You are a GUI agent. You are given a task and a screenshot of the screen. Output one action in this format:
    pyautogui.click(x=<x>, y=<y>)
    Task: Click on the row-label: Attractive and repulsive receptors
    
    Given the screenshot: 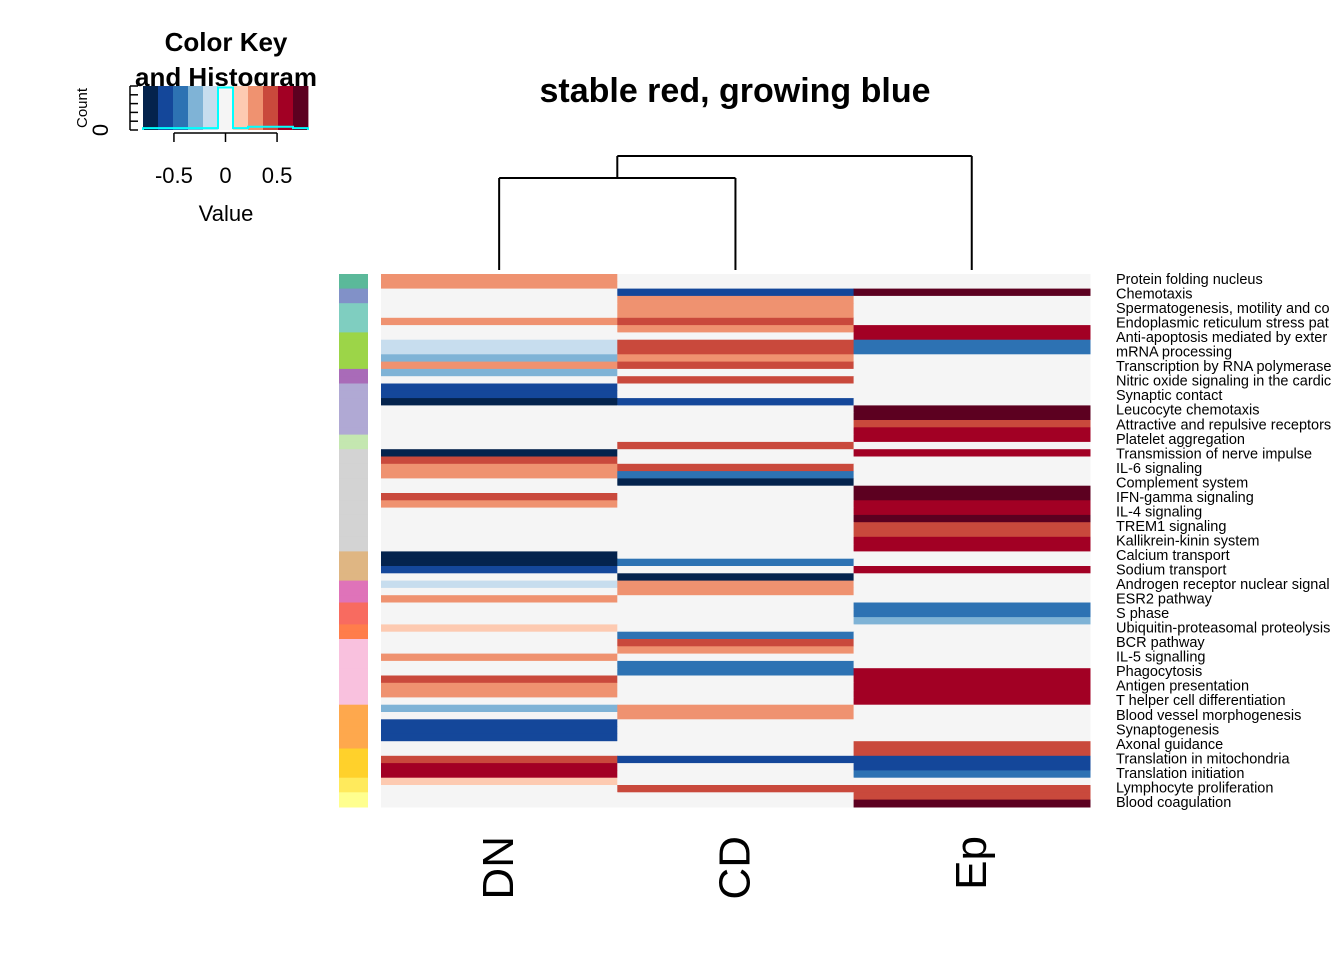 What is the action you would take?
    pyautogui.click(x=1223, y=425)
    